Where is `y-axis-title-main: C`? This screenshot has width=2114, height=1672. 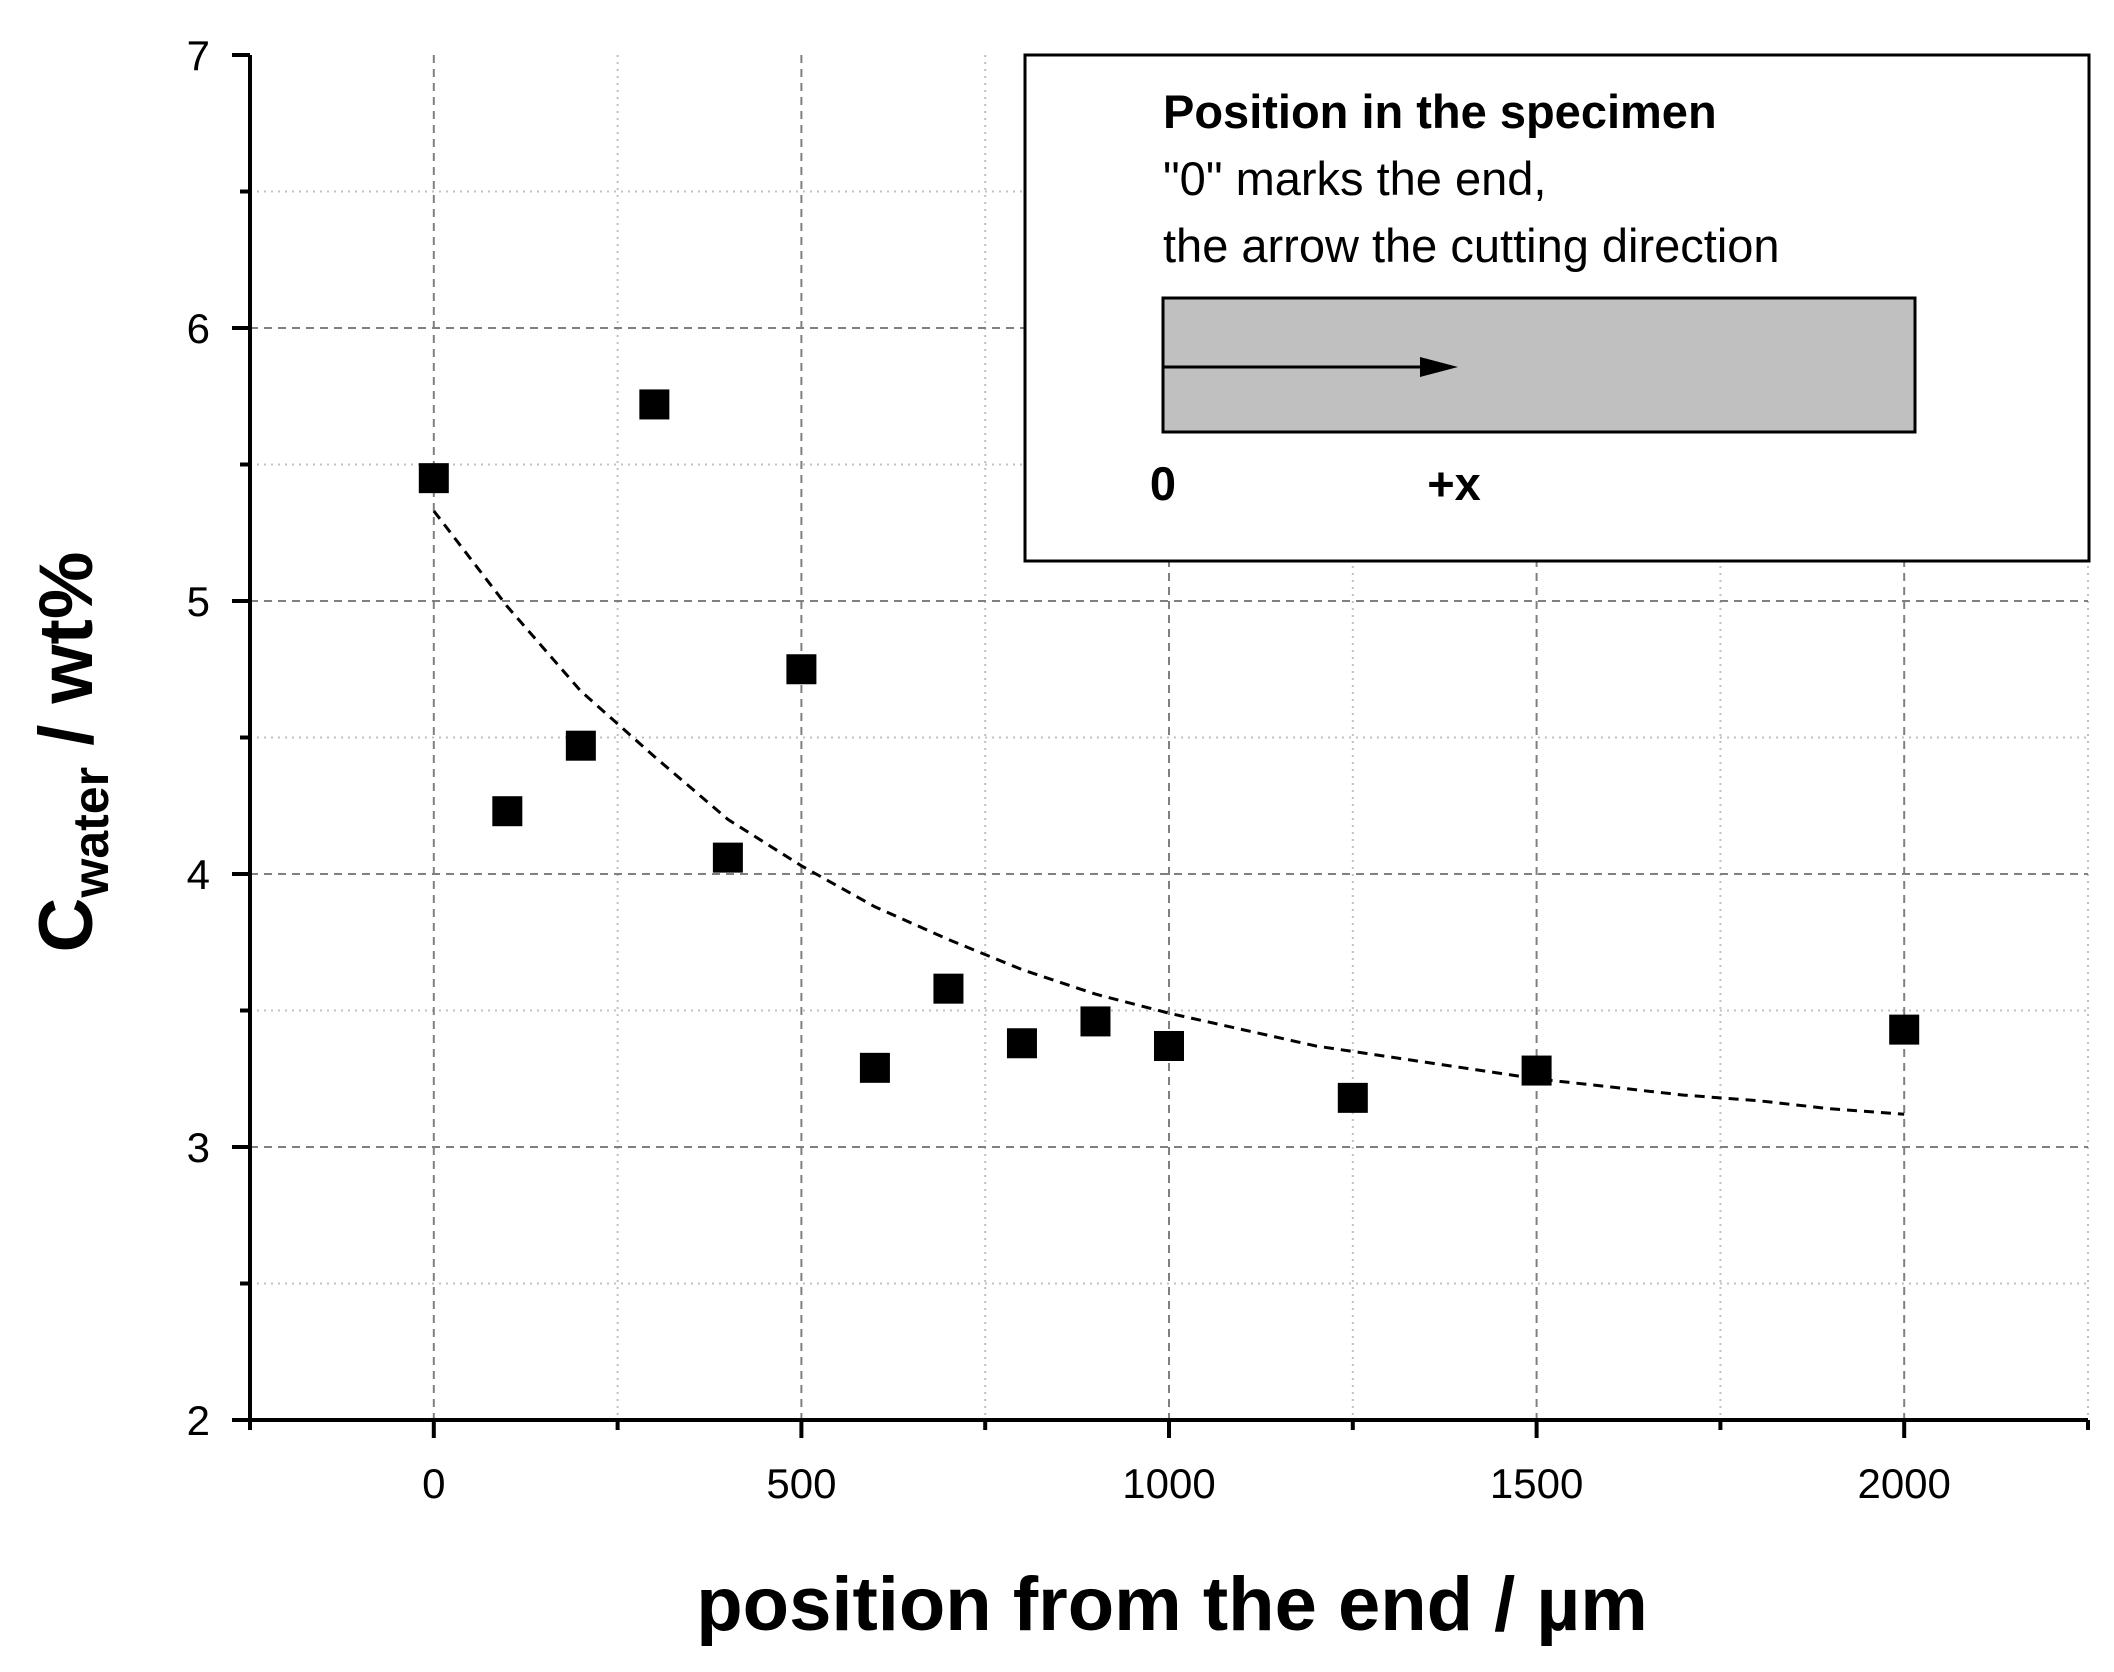 y-axis-title-main: C is located at coordinates (66, 925).